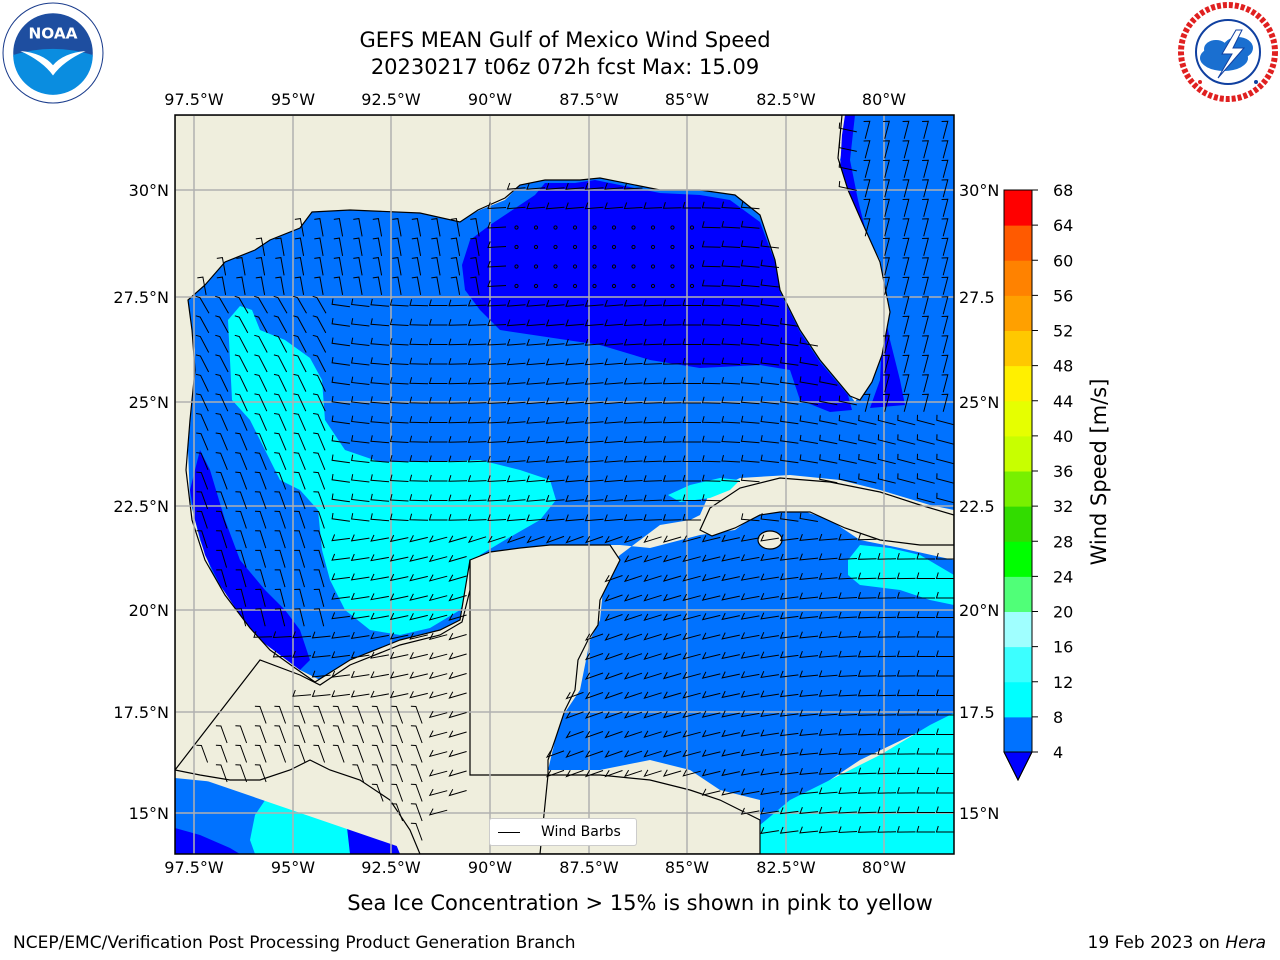 The width and height of the screenshot is (1280, 960). What do you see at coordinates (141, 297) in the screenshot?
I see `lat-label: 27.5°N` at bounding box center [141, 297].